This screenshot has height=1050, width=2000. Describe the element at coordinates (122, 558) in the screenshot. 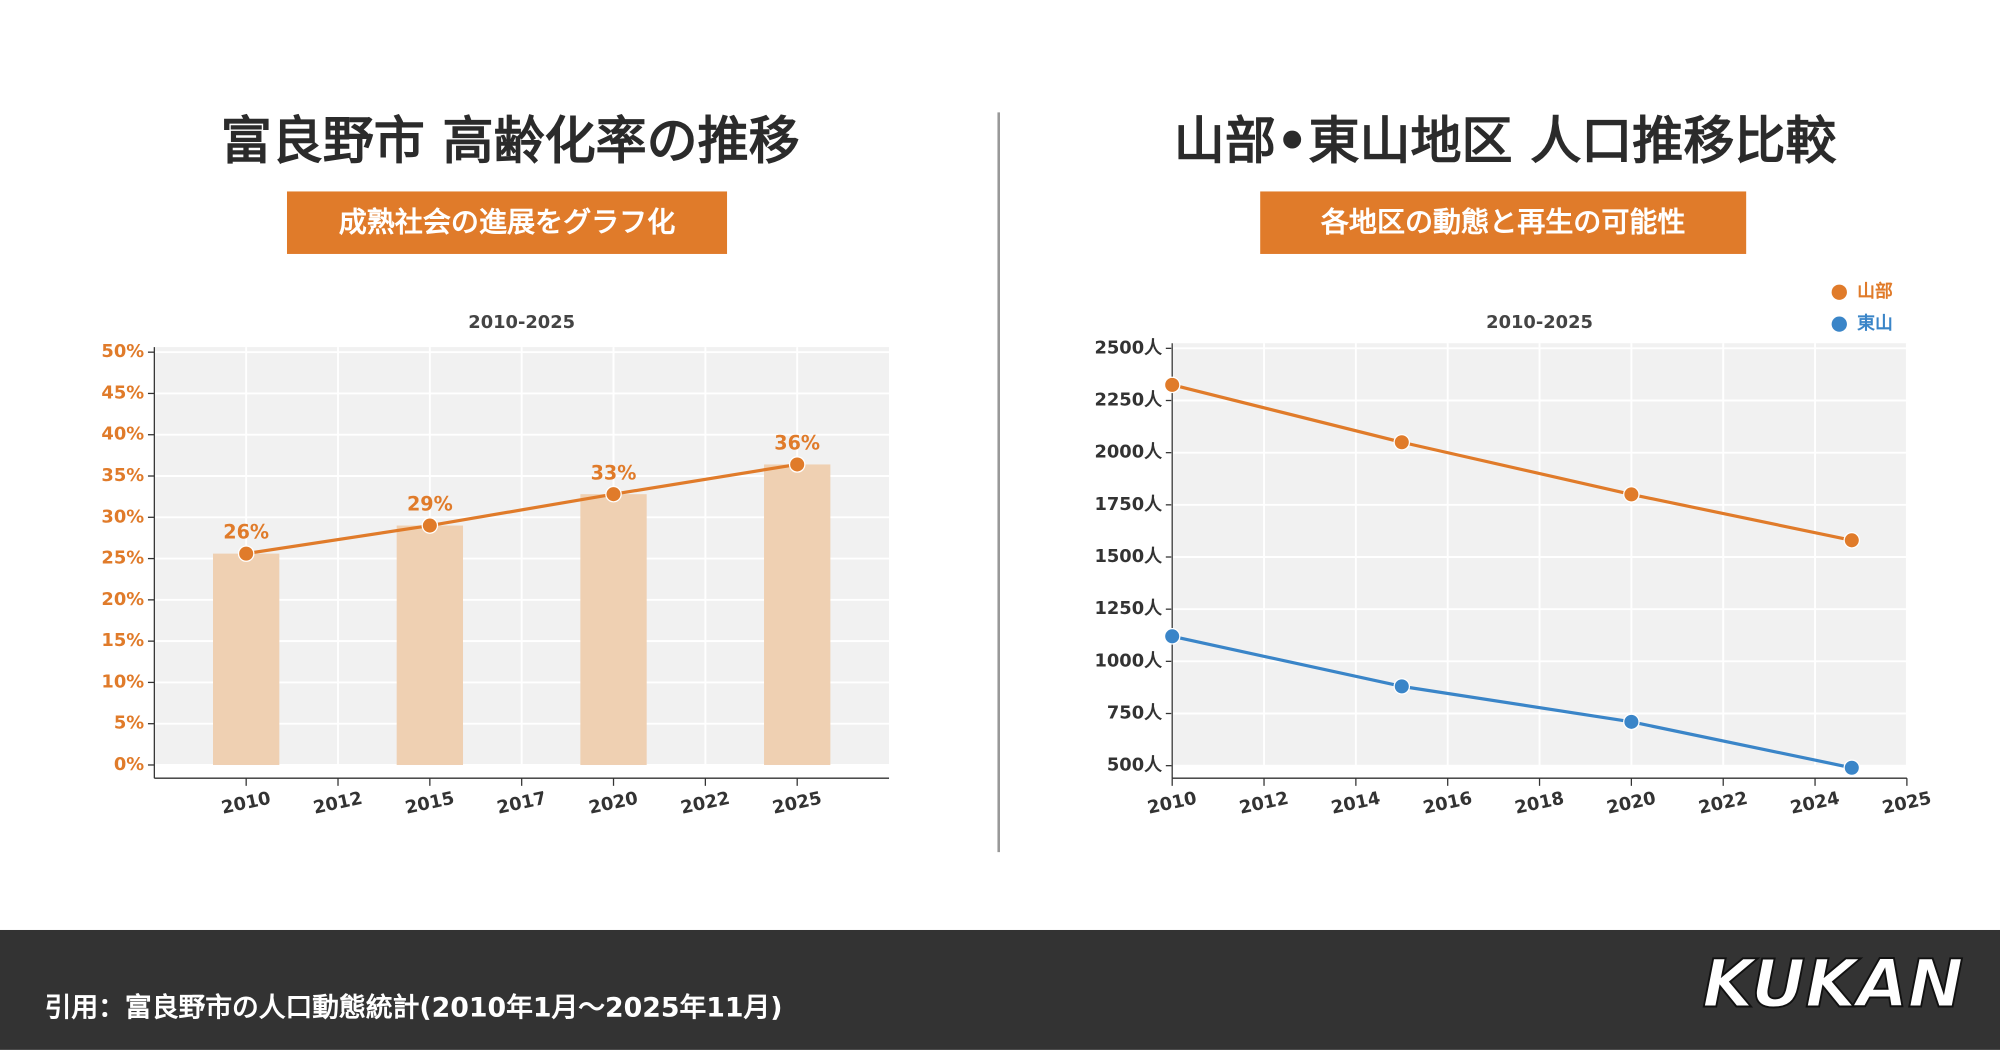

I see `y-tick-label: 25%` at that location.